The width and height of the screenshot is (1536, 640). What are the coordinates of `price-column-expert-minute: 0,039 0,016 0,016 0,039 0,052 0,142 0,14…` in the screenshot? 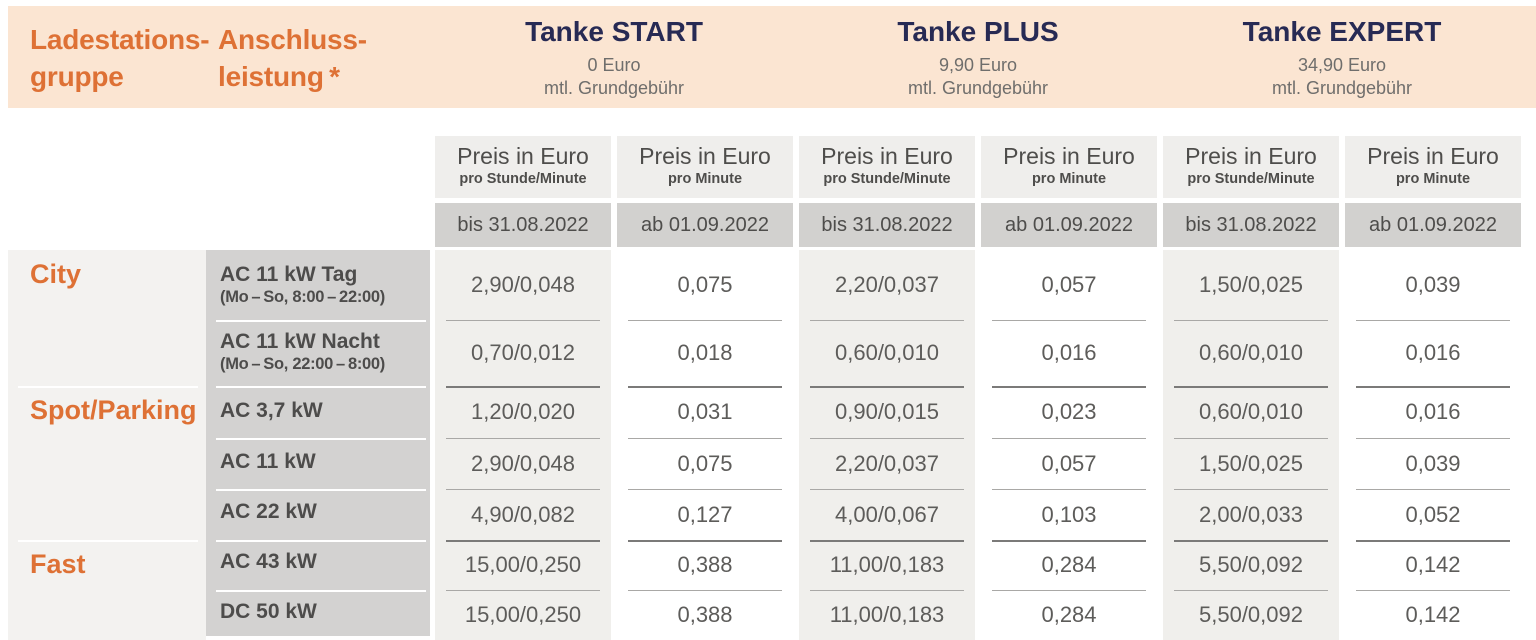 It's located at (1433, 445).